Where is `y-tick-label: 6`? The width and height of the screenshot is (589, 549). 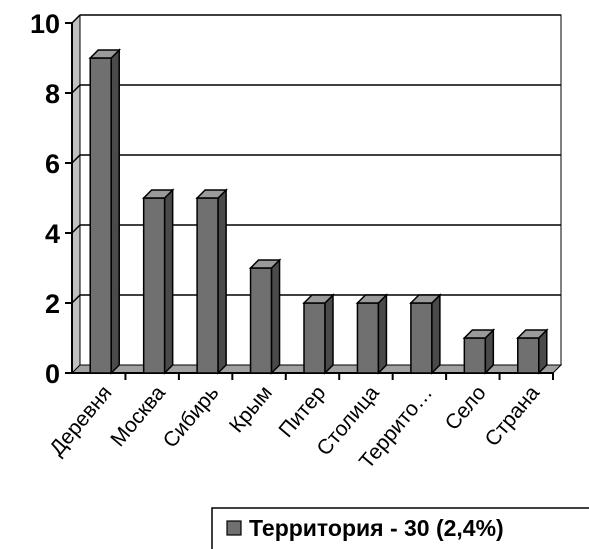
y-tick-label: 6 is located at coordinates (52, 164).